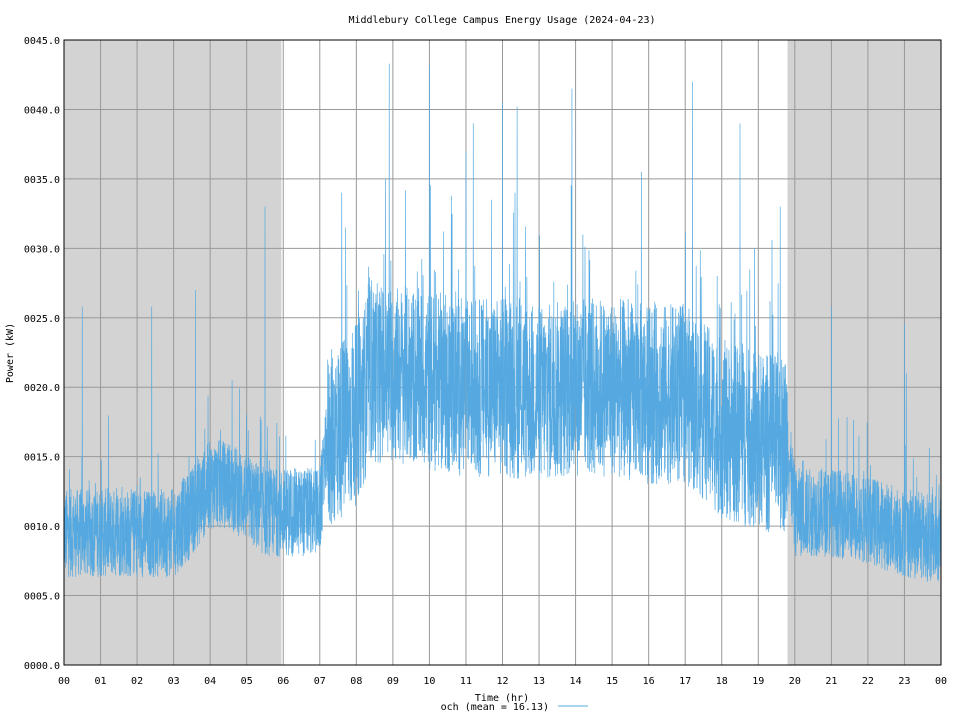 This screenshot has height=720, width=960. What do you see at coordinates (356, 681) in the screenshot?
I see `x-tick-label: 08` at bounding box center [356, 681].